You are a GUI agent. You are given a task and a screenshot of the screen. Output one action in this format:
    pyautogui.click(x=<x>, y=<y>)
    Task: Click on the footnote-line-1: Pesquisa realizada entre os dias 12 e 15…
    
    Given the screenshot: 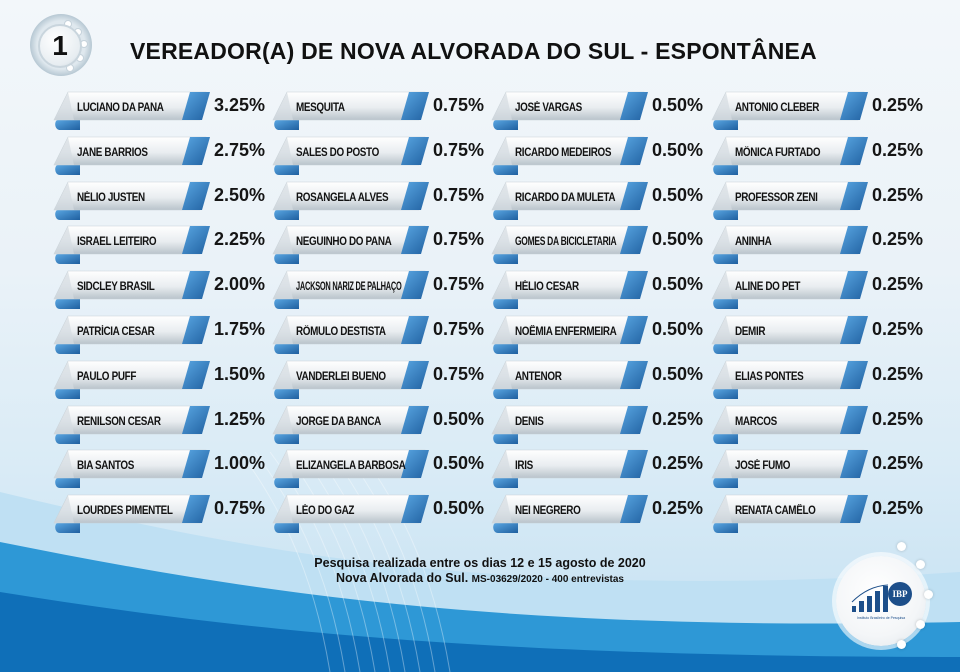 What is the action you would take?
    pyautogui.click(x=480, y=563)
    